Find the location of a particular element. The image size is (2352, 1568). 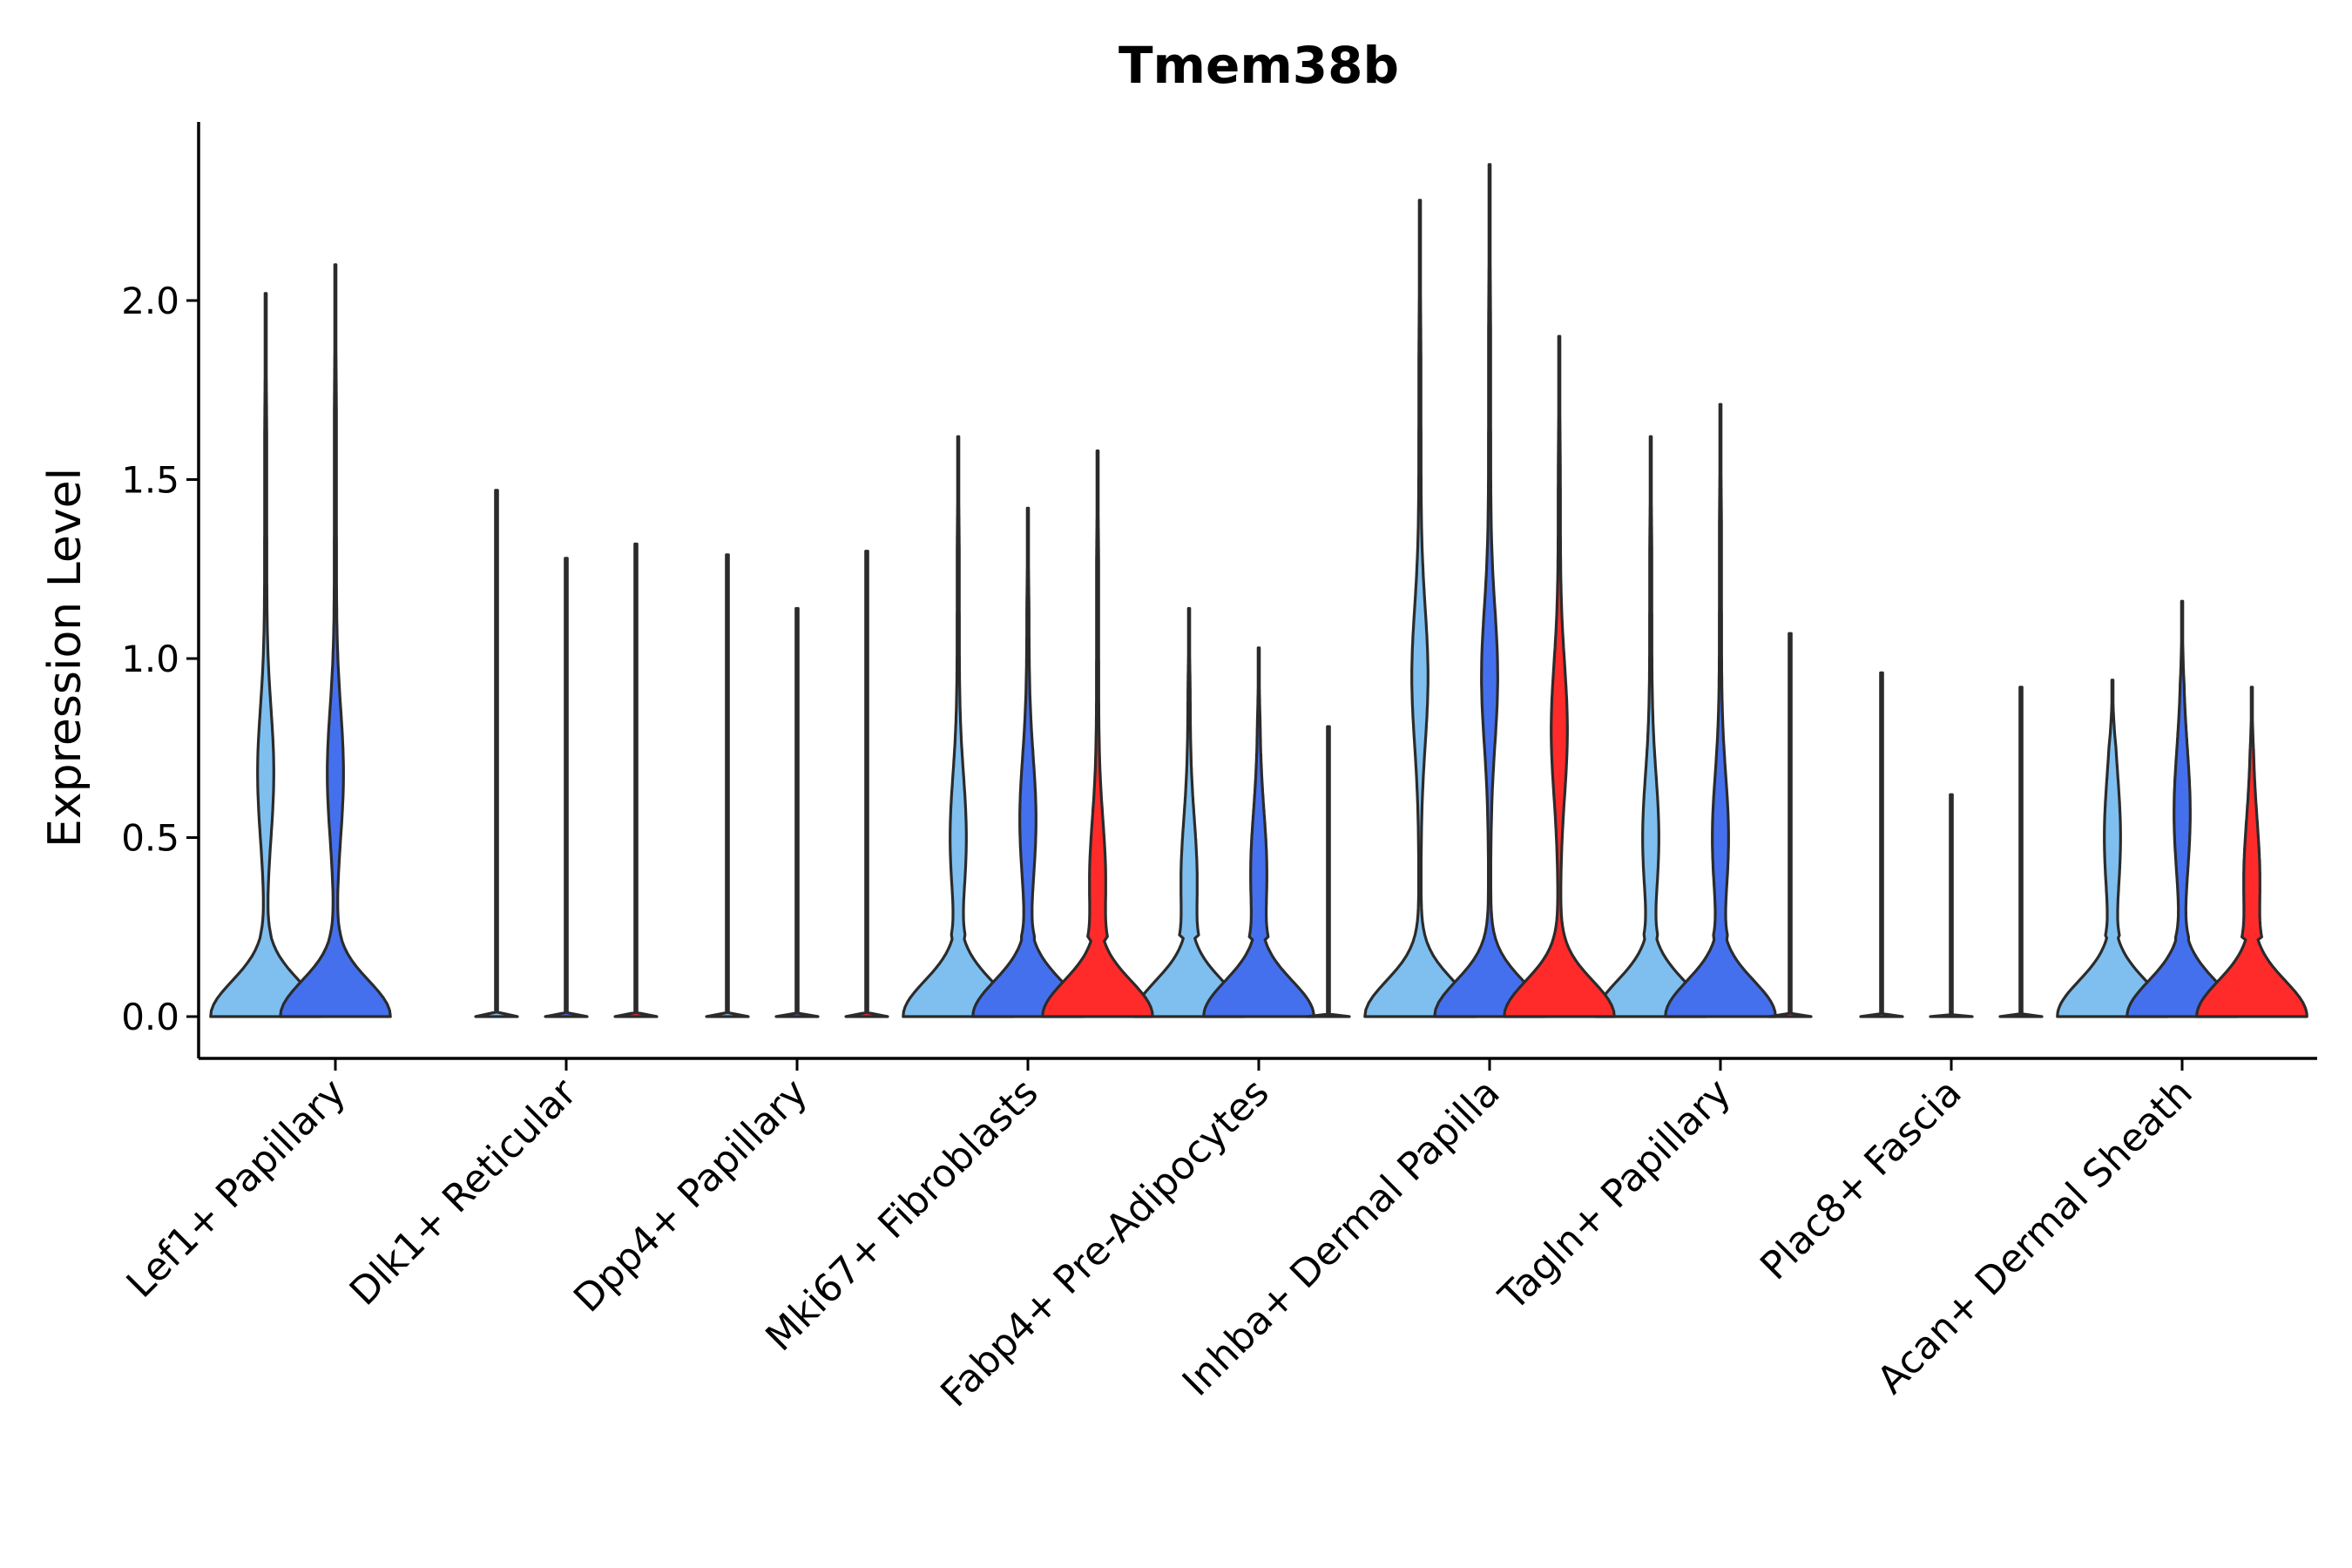

violin-2-inhba-dermal-papilla is located at coordinates (1489, 590).